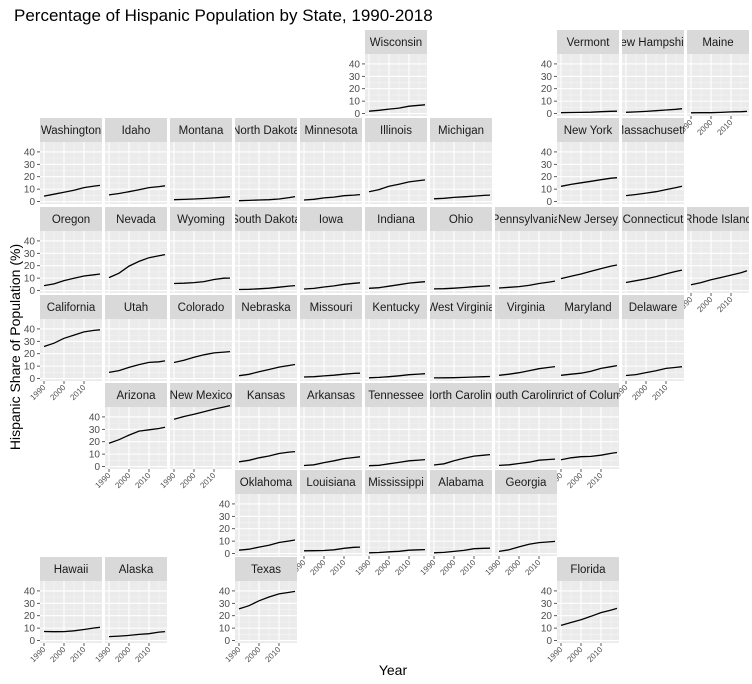  I want to click on strip-label: West Virginia, so click(461, 308).